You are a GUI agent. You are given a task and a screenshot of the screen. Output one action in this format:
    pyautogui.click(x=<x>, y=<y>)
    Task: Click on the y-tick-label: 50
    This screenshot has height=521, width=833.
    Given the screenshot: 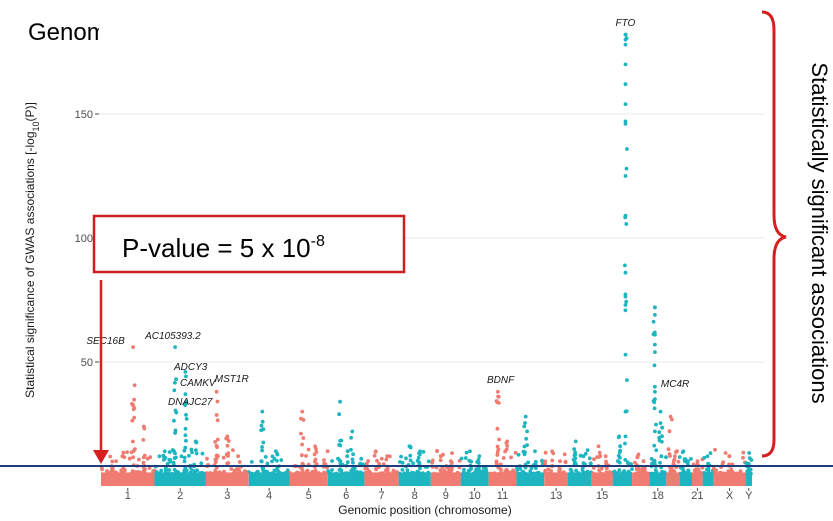 What is the action you would take?
    pyautogui.click(x=87, y=363)
    